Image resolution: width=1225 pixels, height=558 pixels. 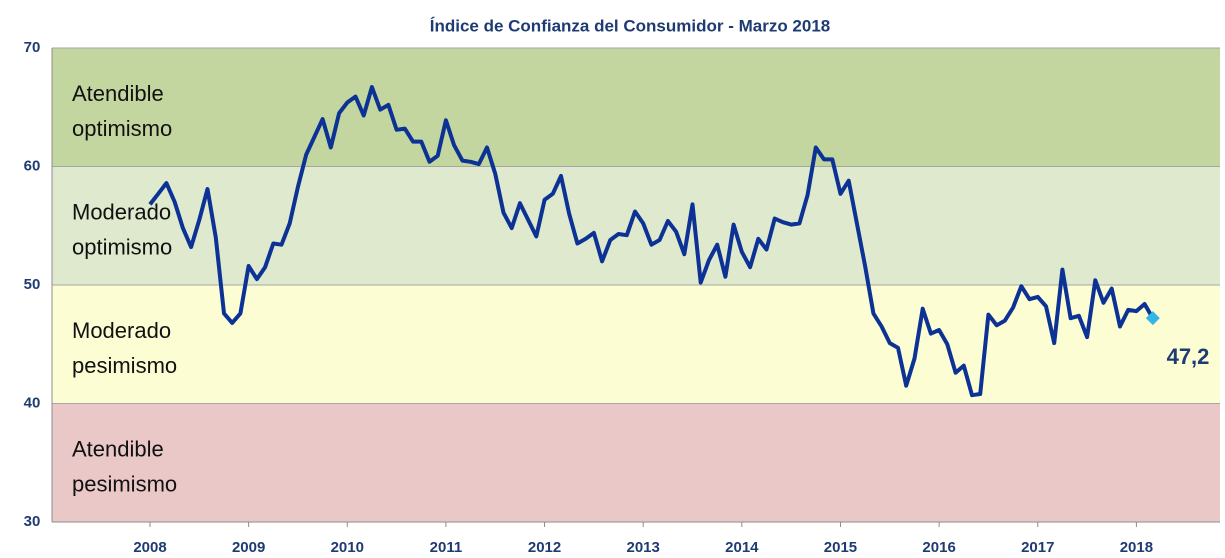 I want to click on x-tick-label: 2011, so click(x=446, y=547).